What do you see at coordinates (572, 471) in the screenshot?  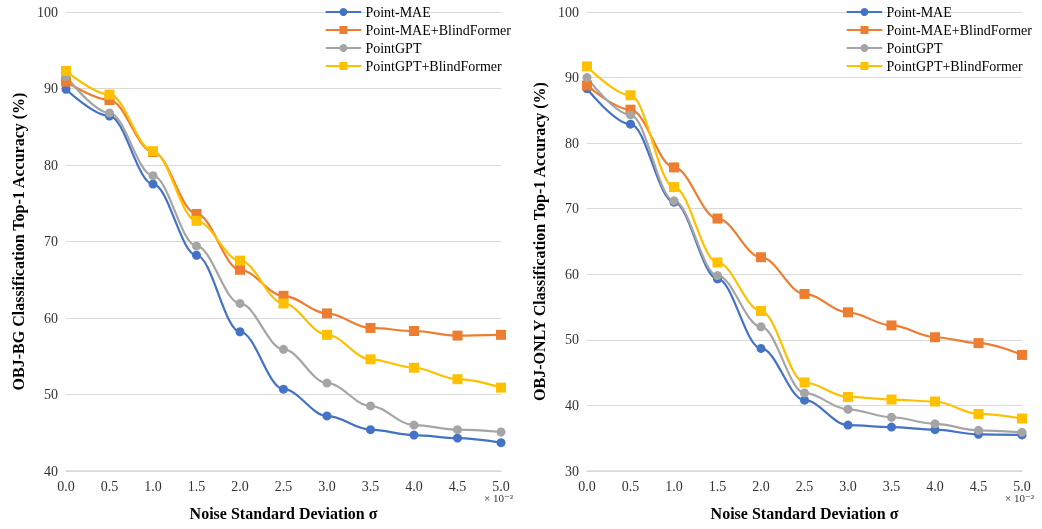 I see `y-tick-label: 30` at bounding box center [572, 471].